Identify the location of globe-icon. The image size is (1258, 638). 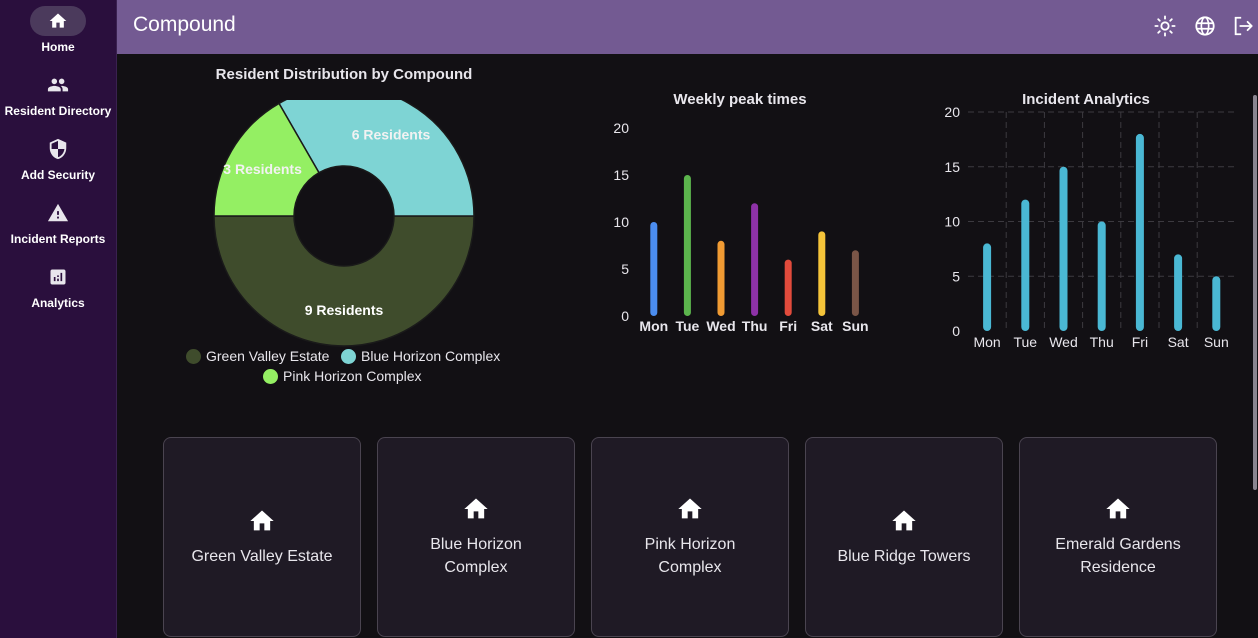
(1205, 26).